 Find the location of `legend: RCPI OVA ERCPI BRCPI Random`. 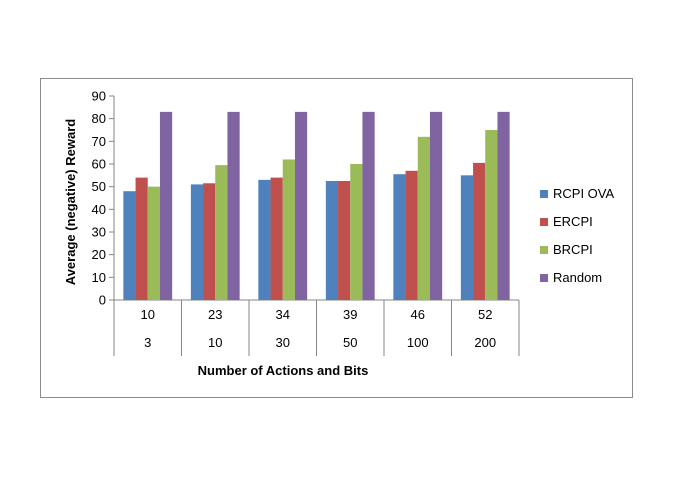

legend: RCPI OVA ERCPI BRCPI Random is located at coordinates (577, 235).